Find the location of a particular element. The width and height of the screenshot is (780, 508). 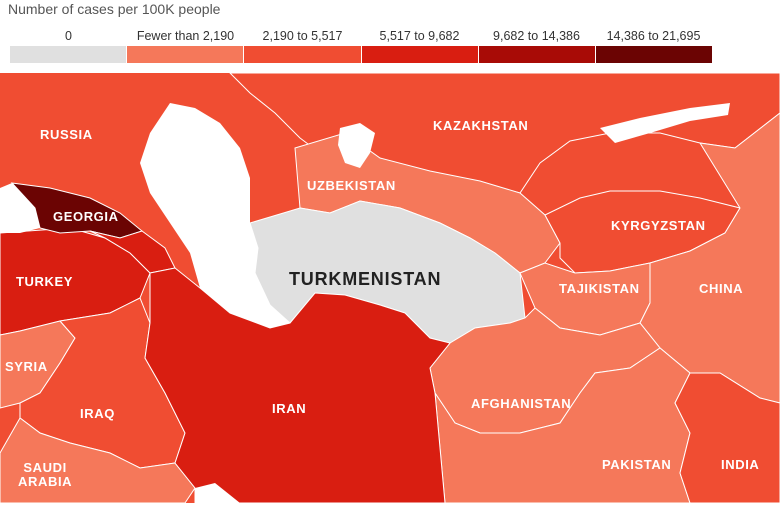

legend-label-bin-4: 9,682 to 14,386 is located at coordinates (536, 36).